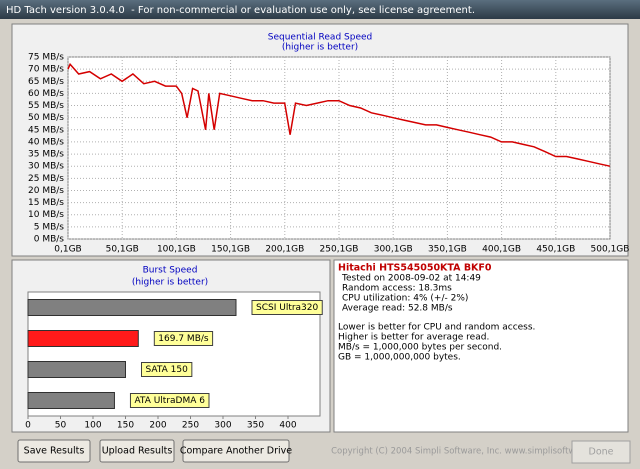  What do you see at coordinates (447, 250) in the screenshot?
I see `x-tick-label: 350,1GB` at bounding box center [447, 250].